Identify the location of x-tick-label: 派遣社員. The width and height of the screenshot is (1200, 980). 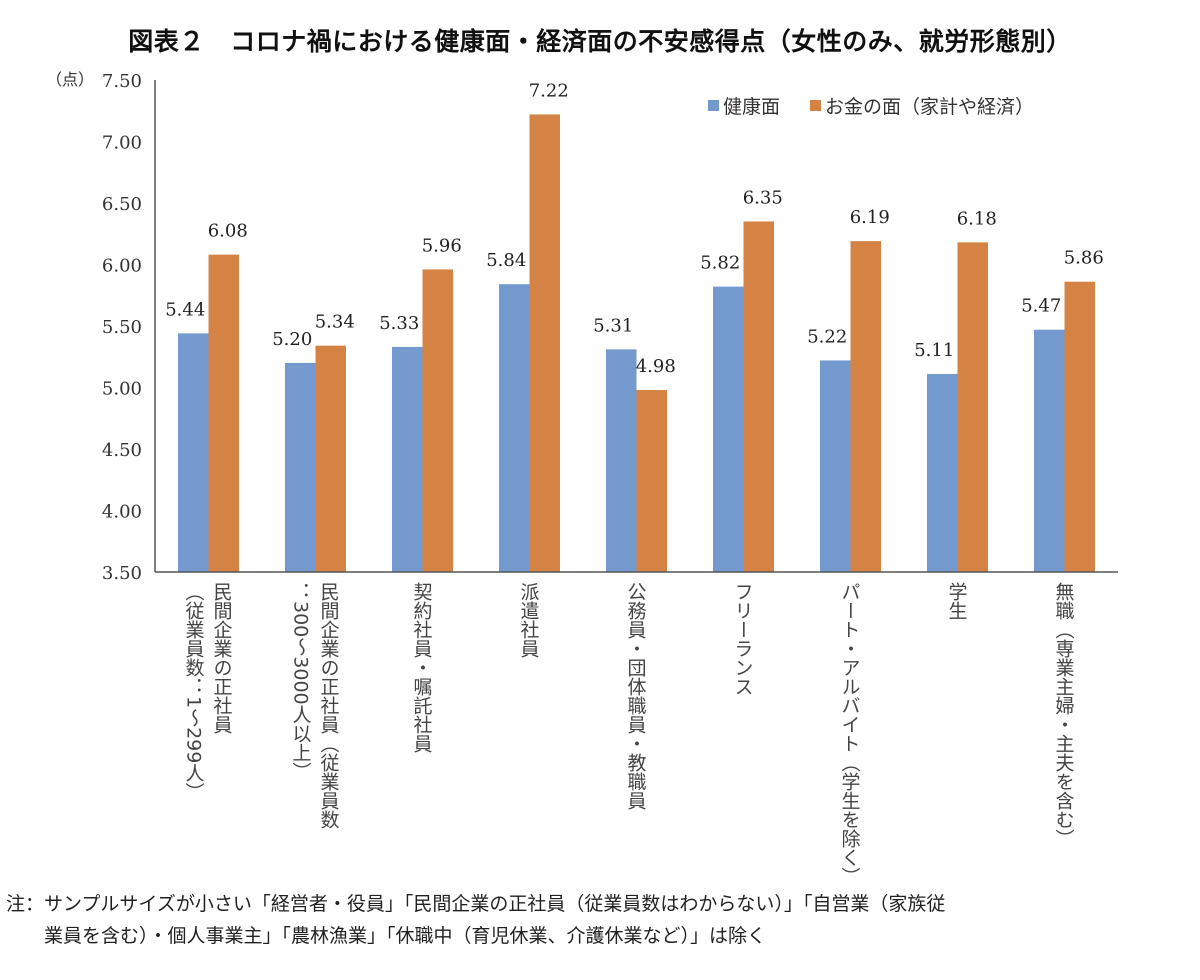
(529, 620).